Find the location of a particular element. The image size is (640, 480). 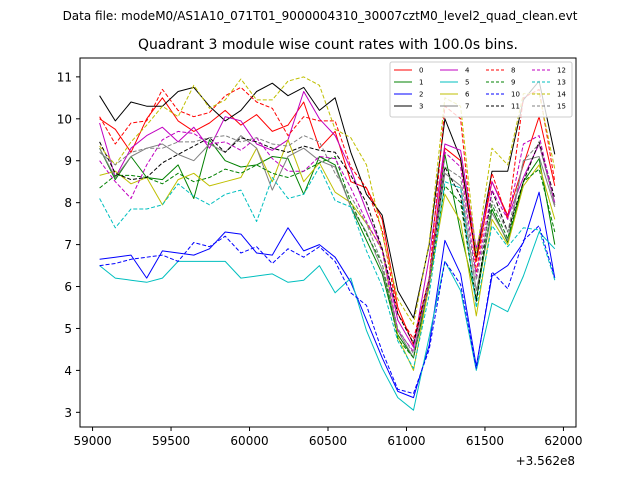

y-tick-label: 8 is located at coordinates (68, 203).